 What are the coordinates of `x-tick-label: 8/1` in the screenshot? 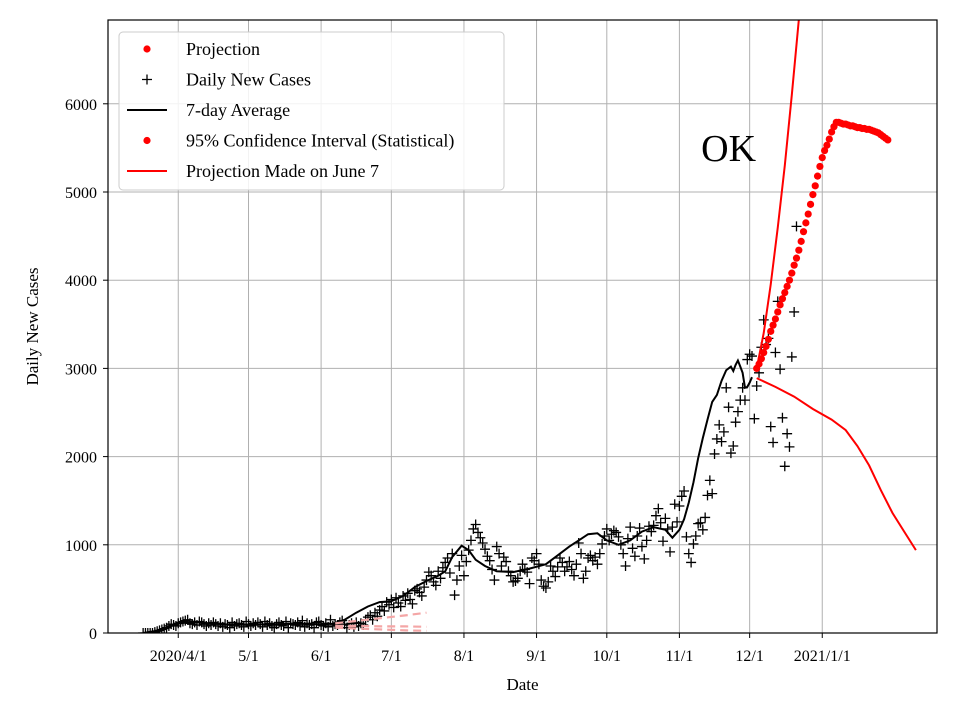 It's located at (464, 656).